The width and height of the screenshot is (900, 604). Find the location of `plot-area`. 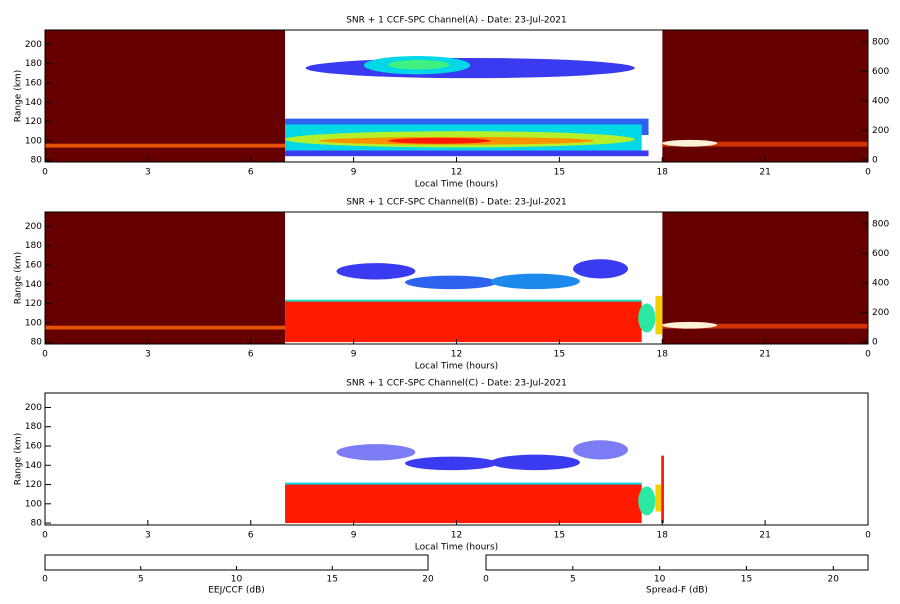

plot-area is located at coordinates (474, 482).